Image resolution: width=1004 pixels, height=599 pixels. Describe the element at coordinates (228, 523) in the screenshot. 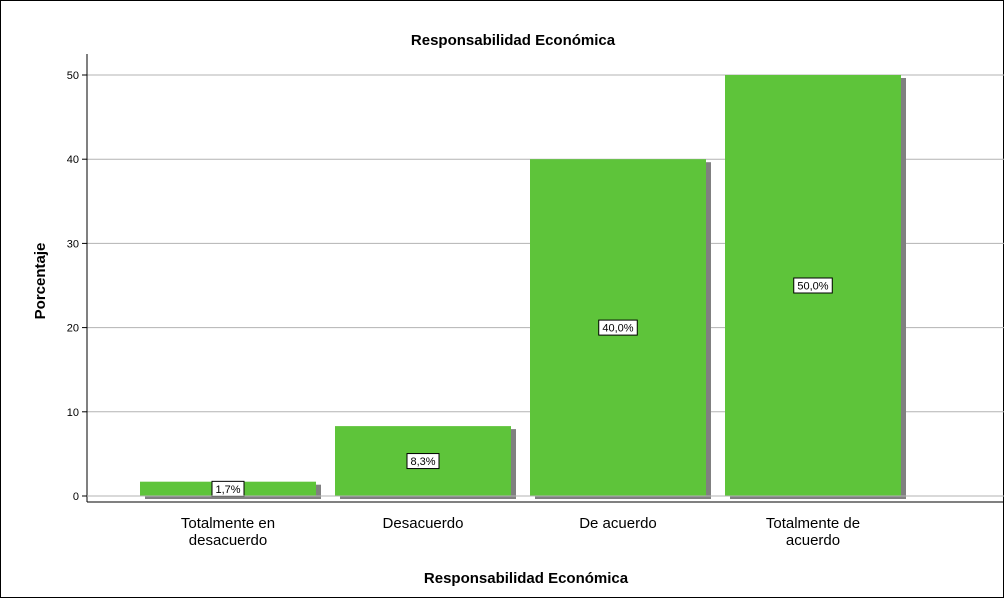

I see `x-category-label-0-line-0: Totalmente en` at that location.